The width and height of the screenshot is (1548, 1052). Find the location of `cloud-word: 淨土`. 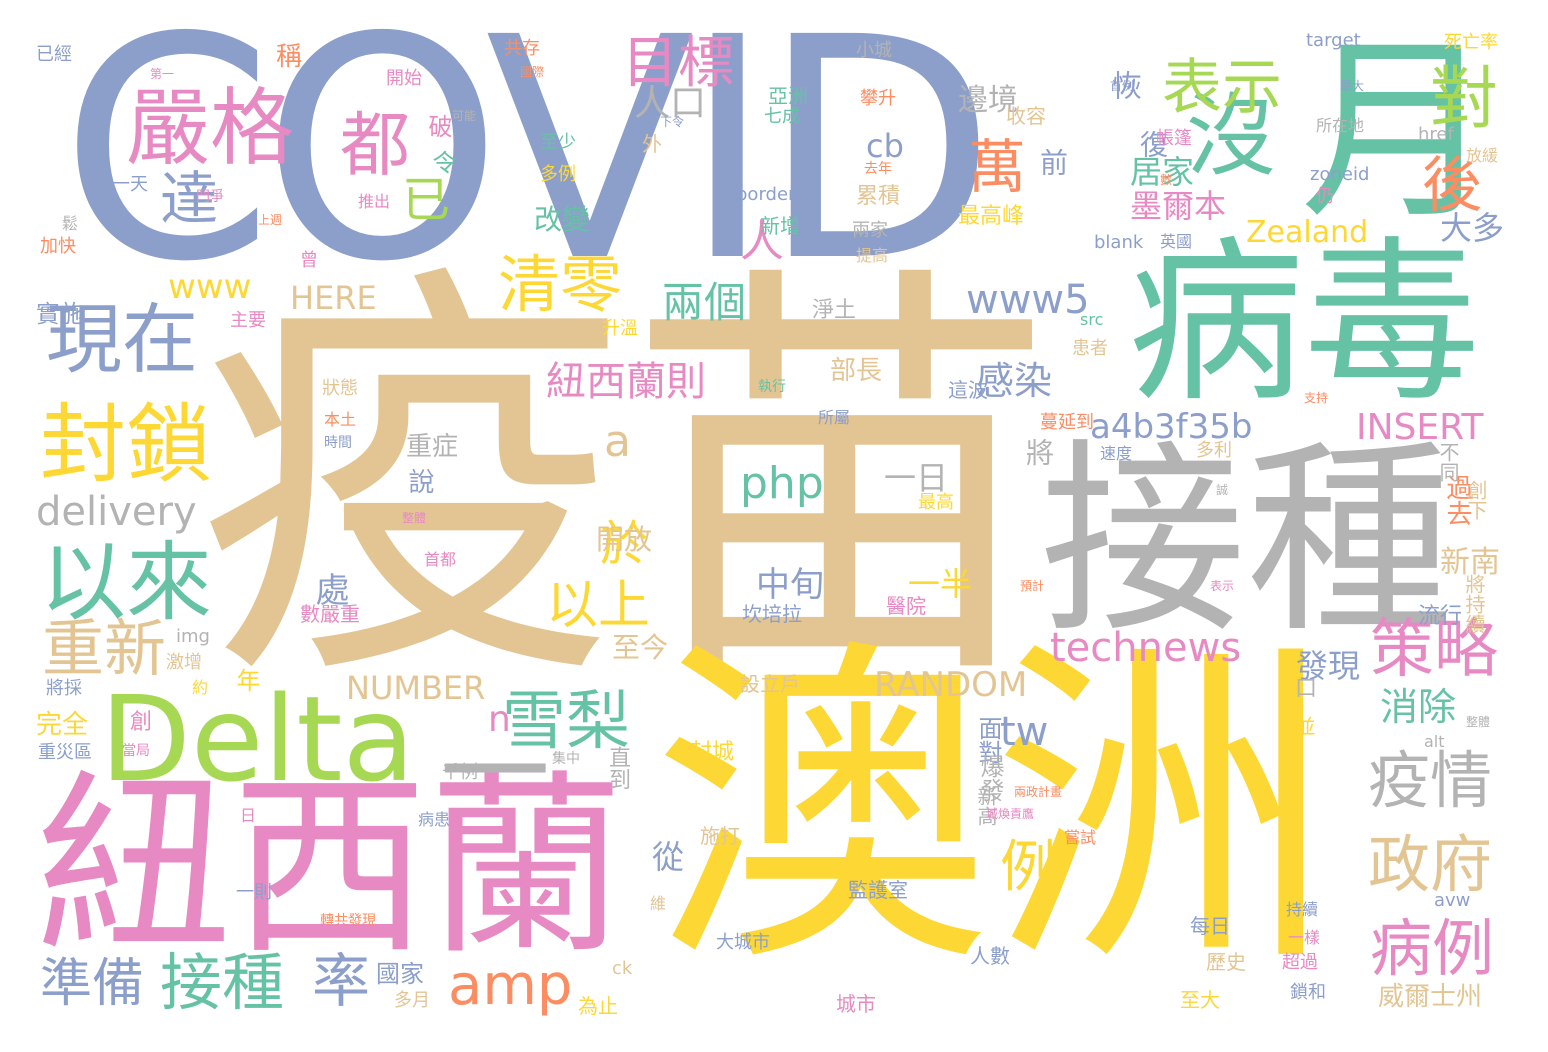

cloud-word: 淨土 is located at coordinates (834, 310).